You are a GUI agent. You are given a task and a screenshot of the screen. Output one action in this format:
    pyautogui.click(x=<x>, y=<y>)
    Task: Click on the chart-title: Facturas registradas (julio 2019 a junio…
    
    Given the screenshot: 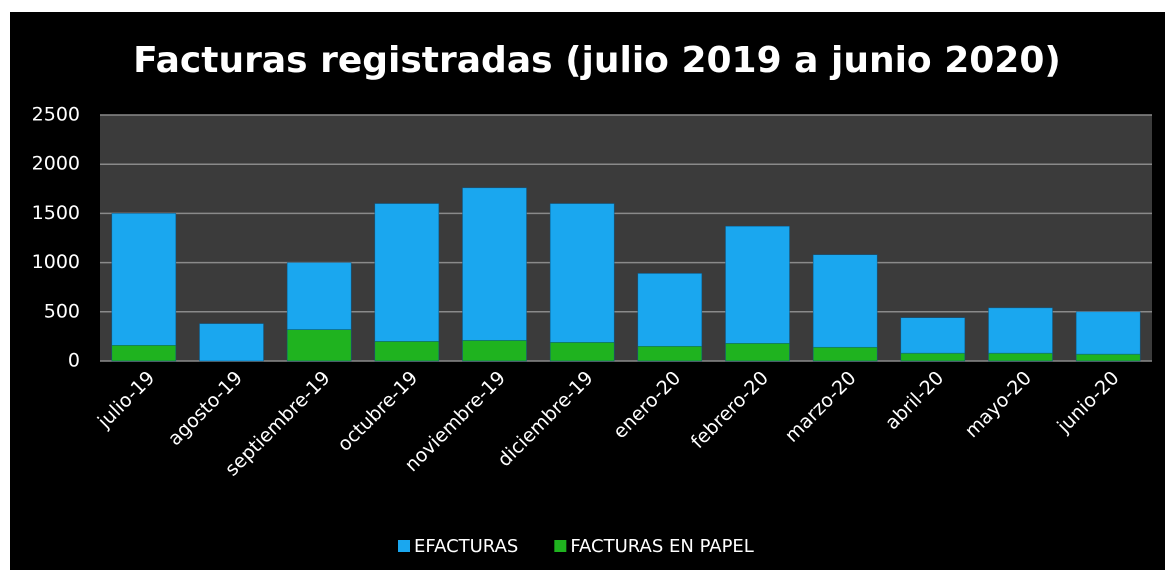 What is the action you would take?
    pyautogui.click(x=597, y=60)
    